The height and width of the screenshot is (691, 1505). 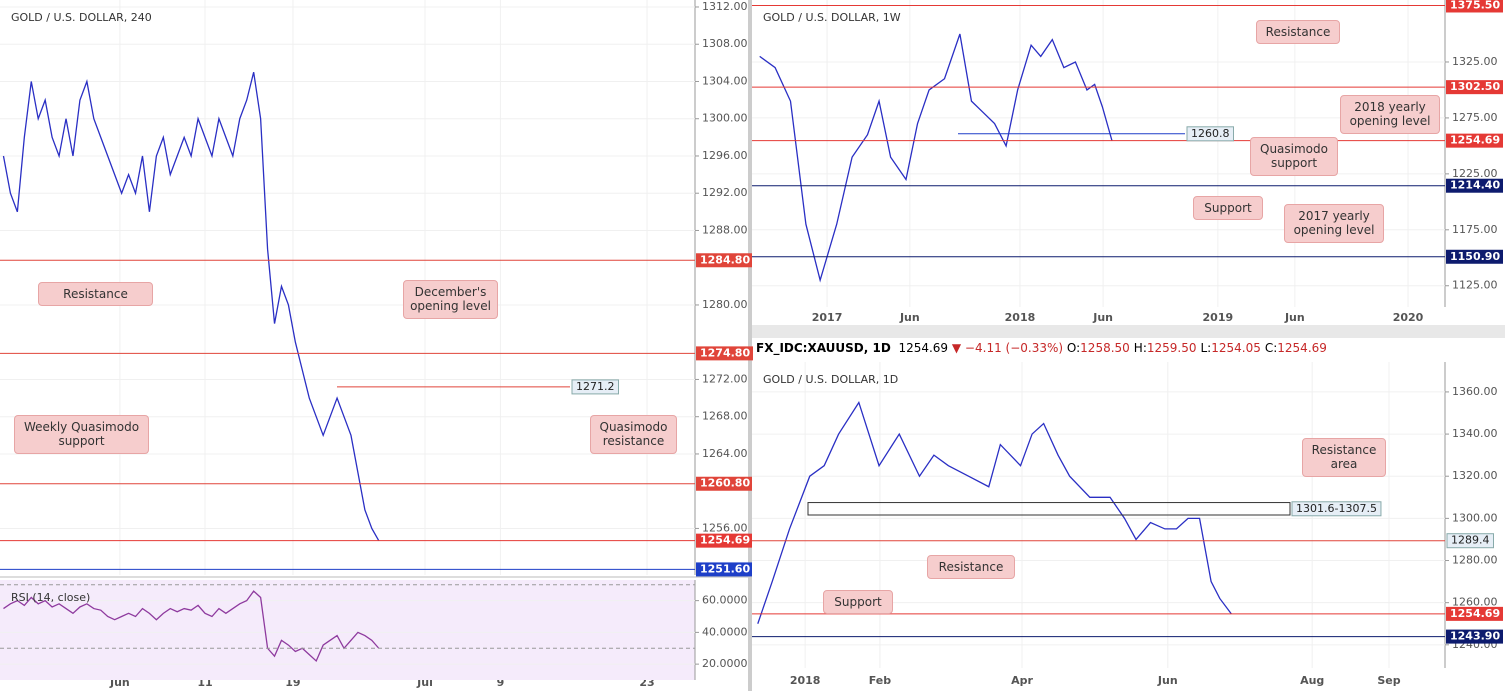 I want to click on y-tick-label: 1325.00, so click(x=1475, y=61).